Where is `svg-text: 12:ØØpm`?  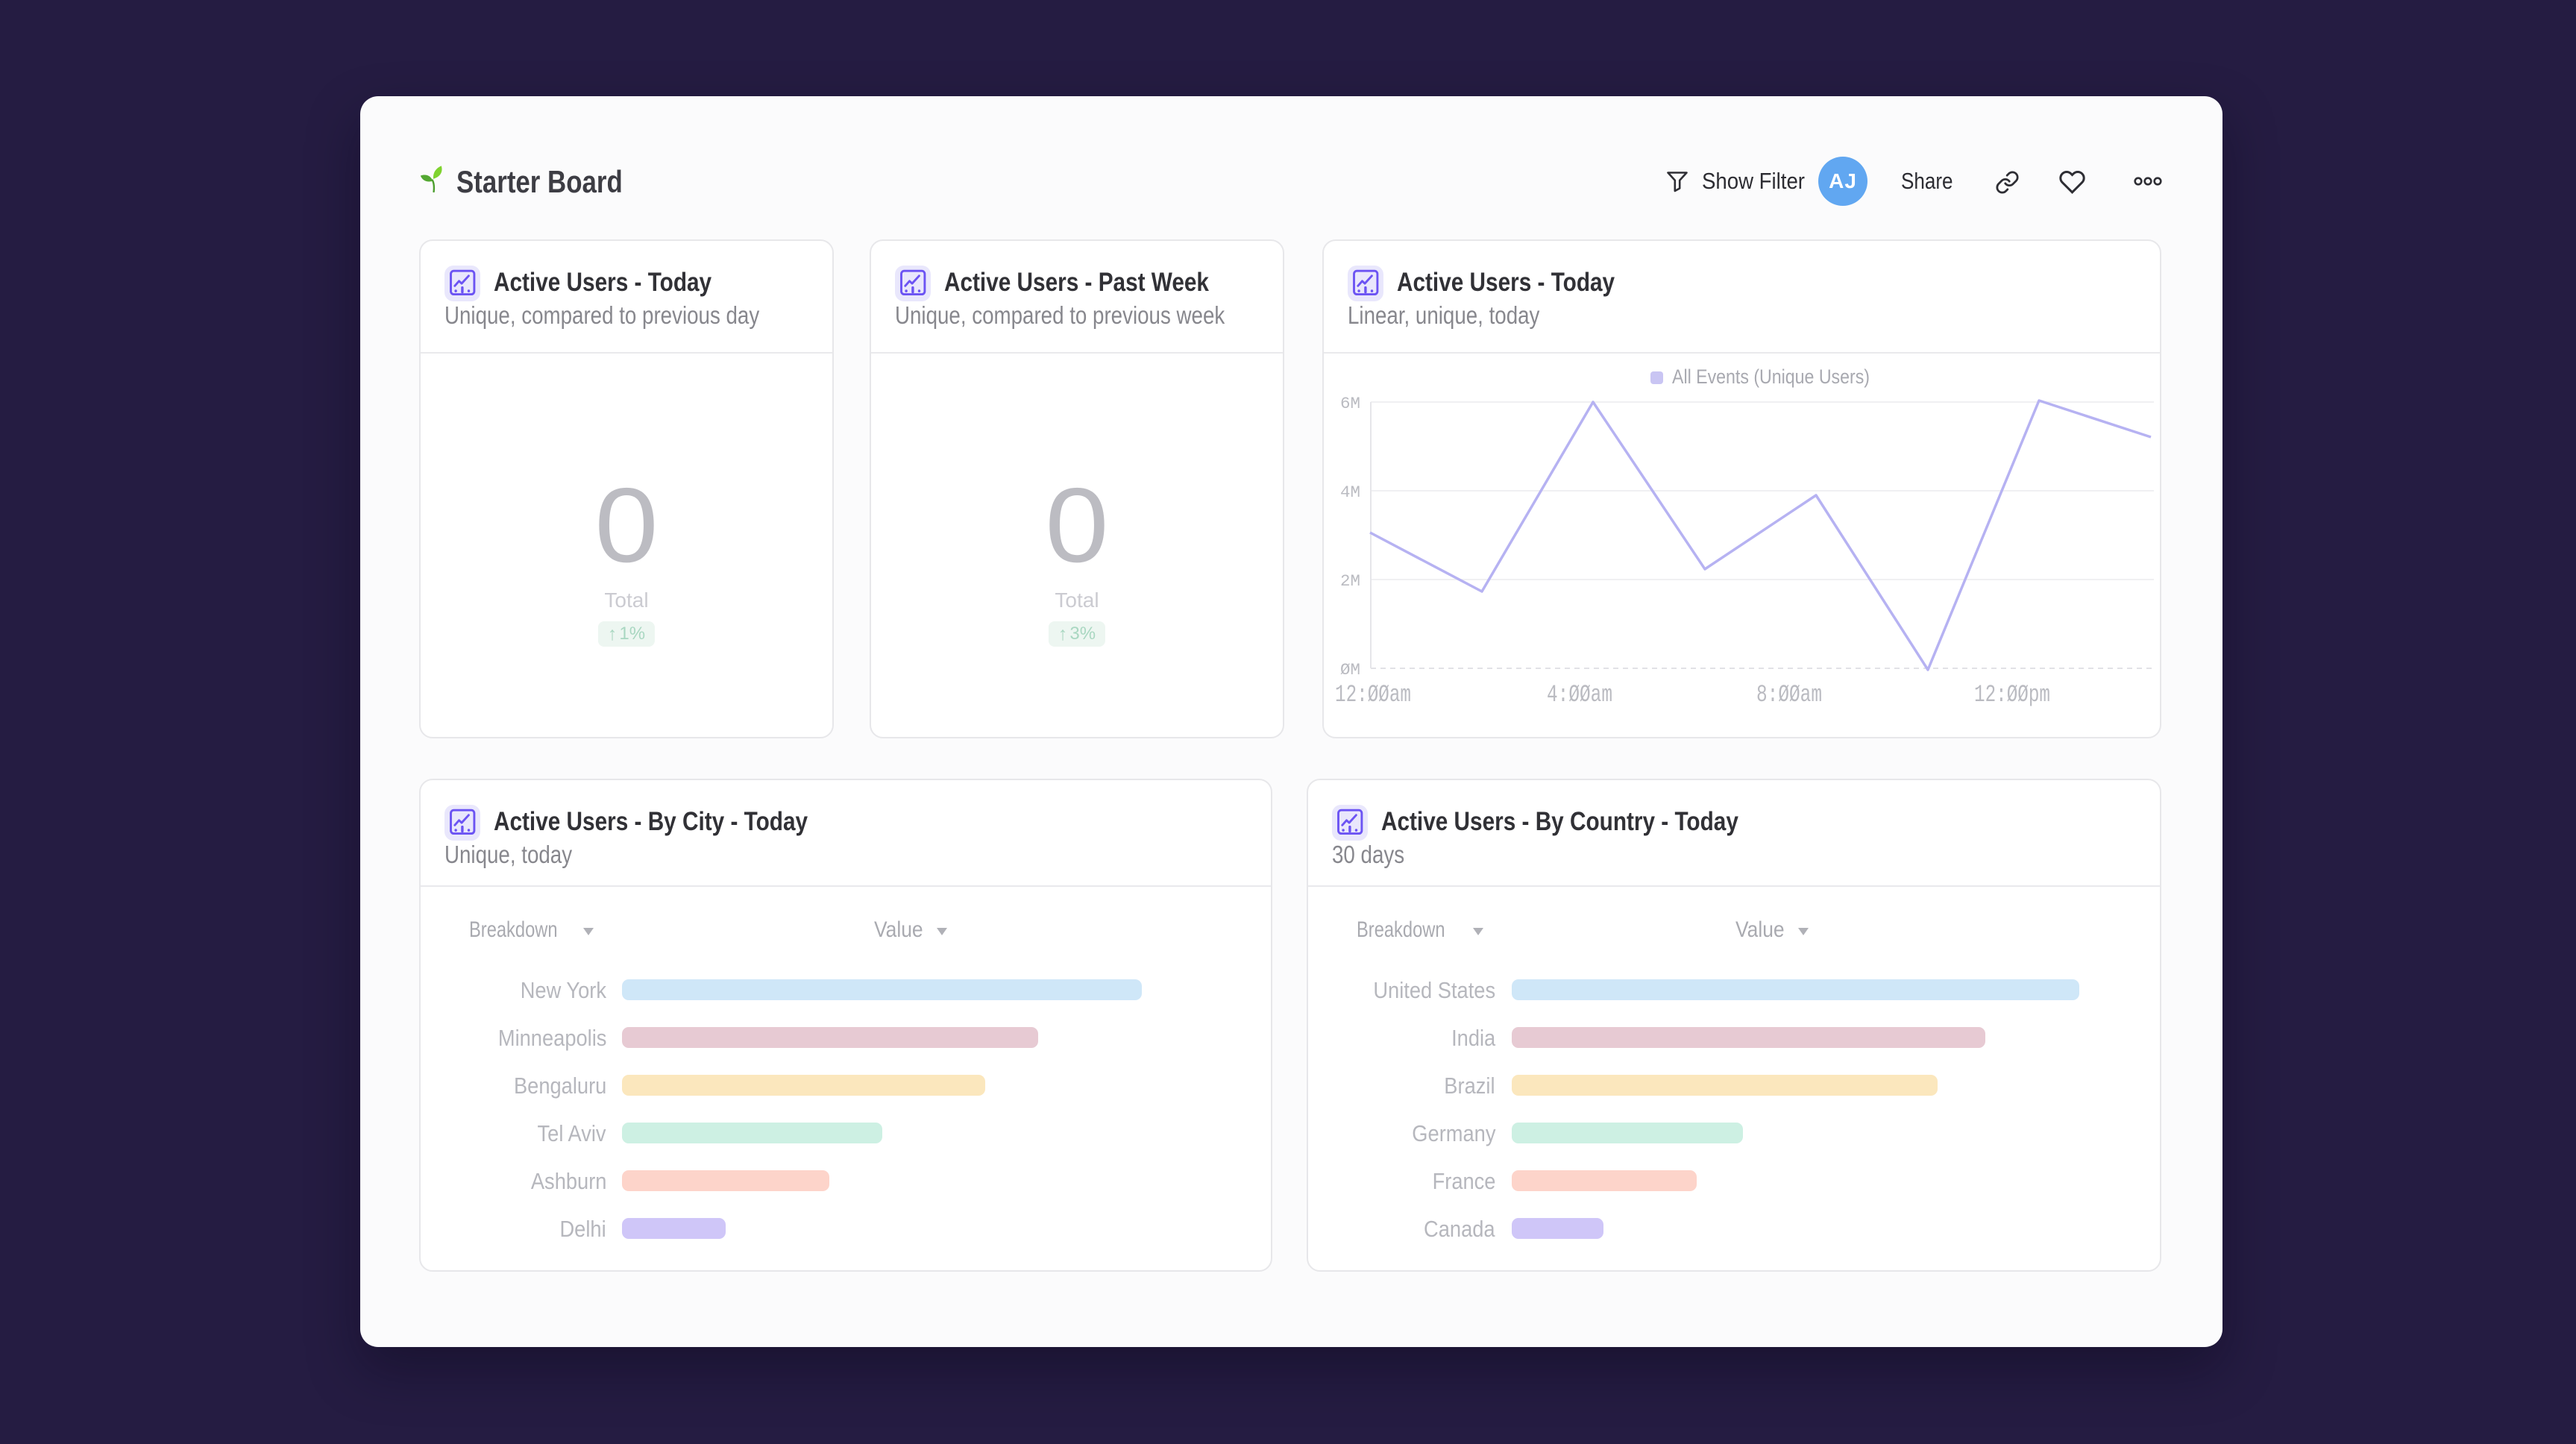
svg-text: 12:ØØpm is located at coordinates (2012, 695).